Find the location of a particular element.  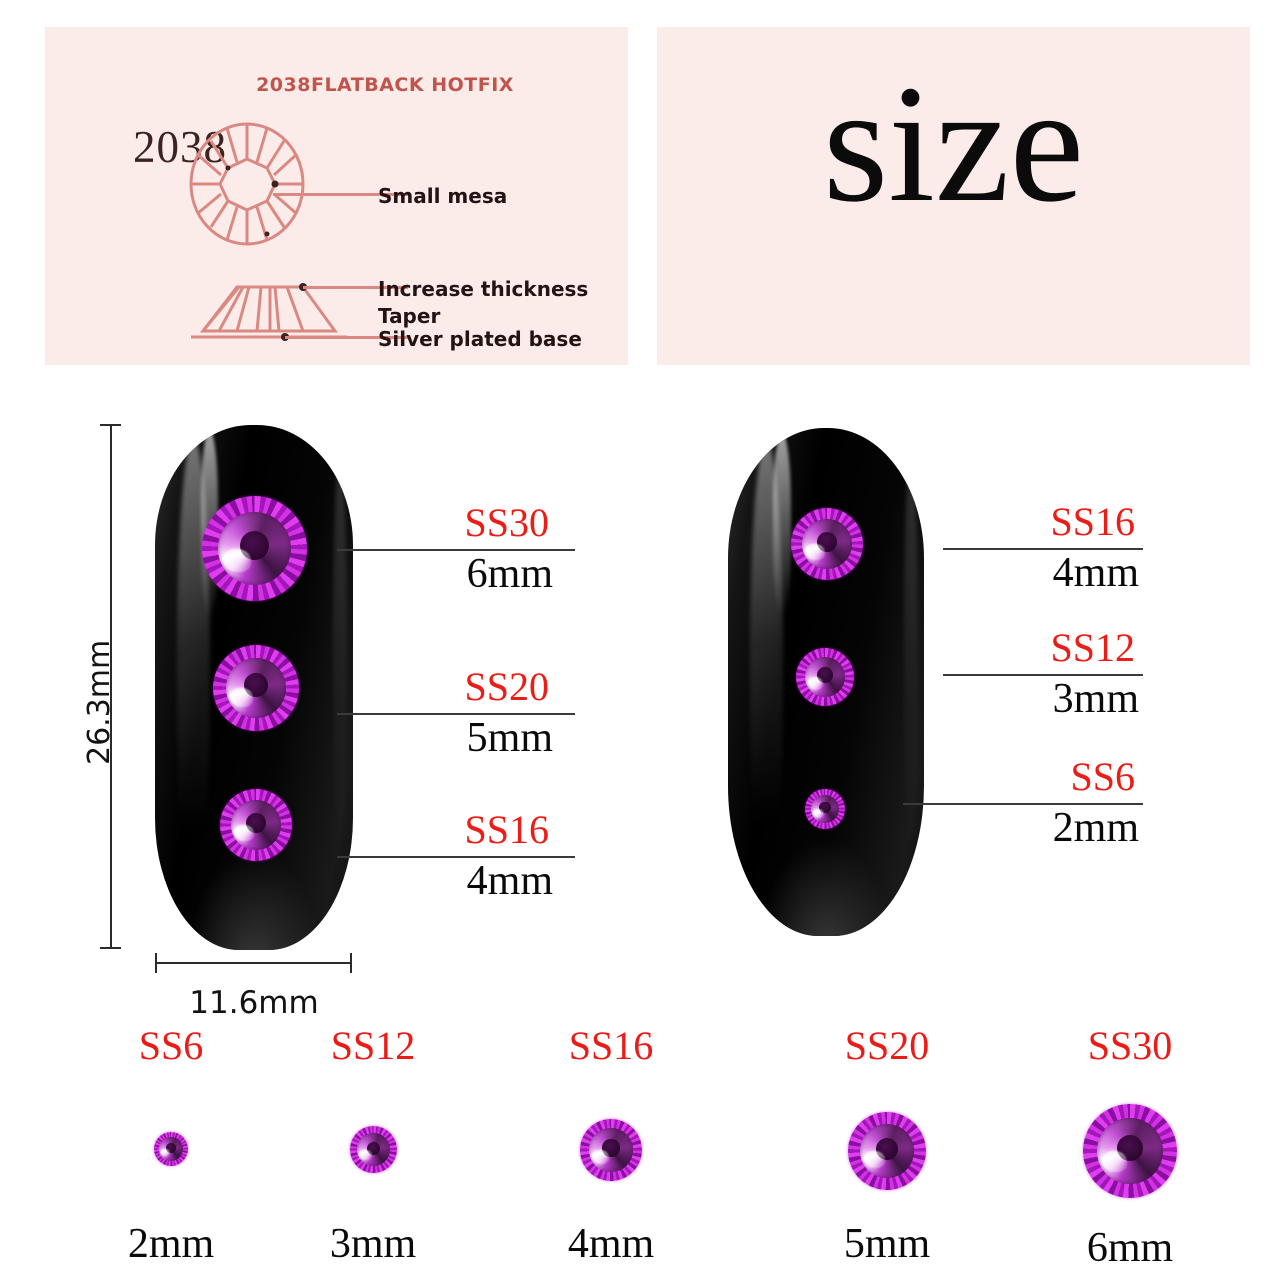

lead-line-silver-plated-base is located at coordinates (346, 337).